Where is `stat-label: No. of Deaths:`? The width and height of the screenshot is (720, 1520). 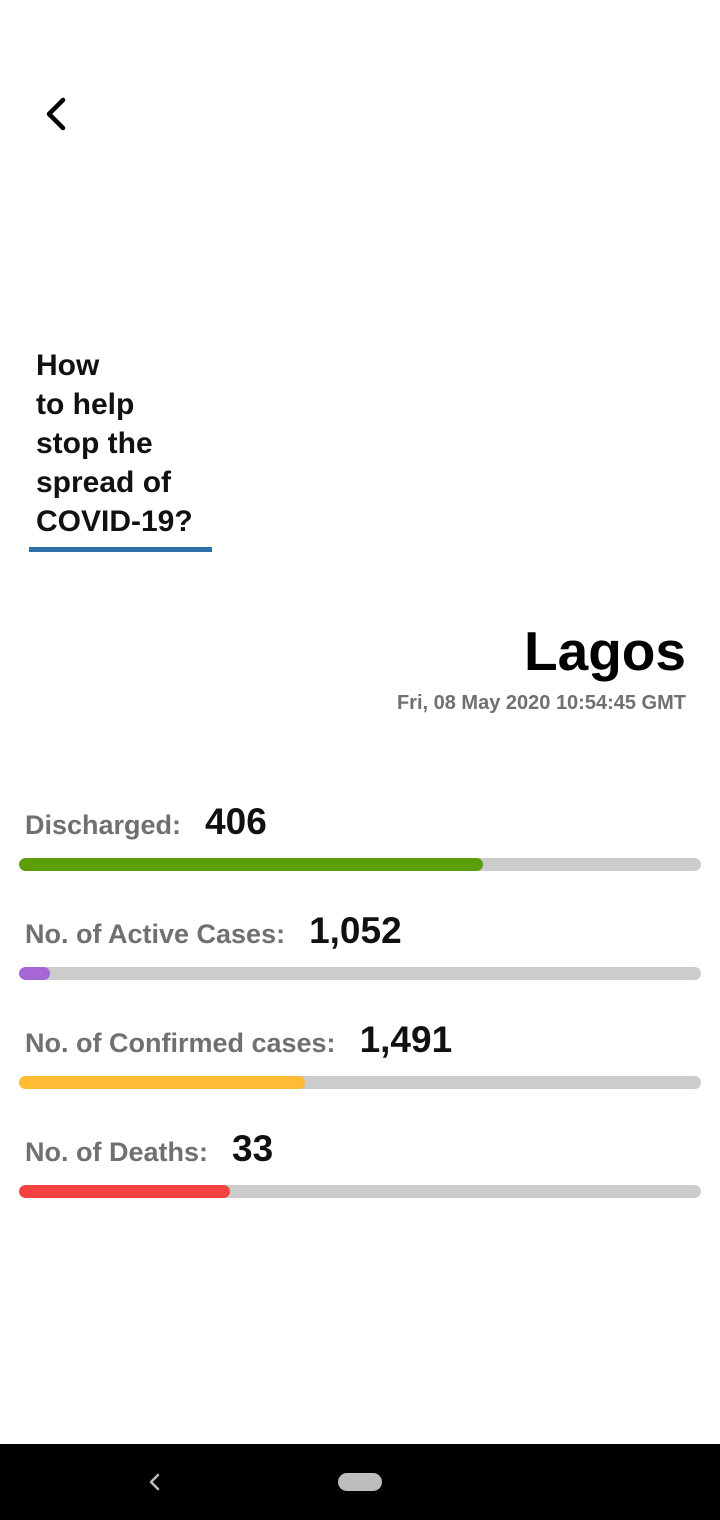 stat-label: No. of Deaths: is located at coordinates (117, 1152).